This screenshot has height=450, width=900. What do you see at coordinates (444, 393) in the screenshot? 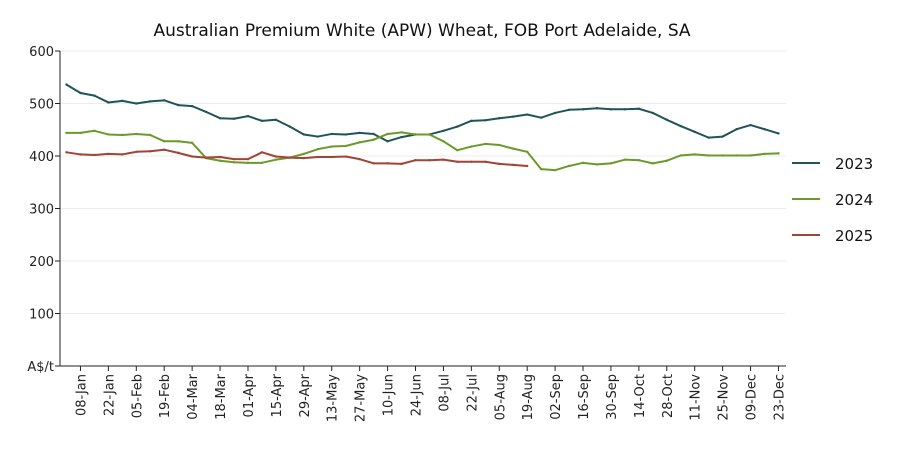
I see `x-tick-label: 08-Jul` at bounding box center [444, 393].